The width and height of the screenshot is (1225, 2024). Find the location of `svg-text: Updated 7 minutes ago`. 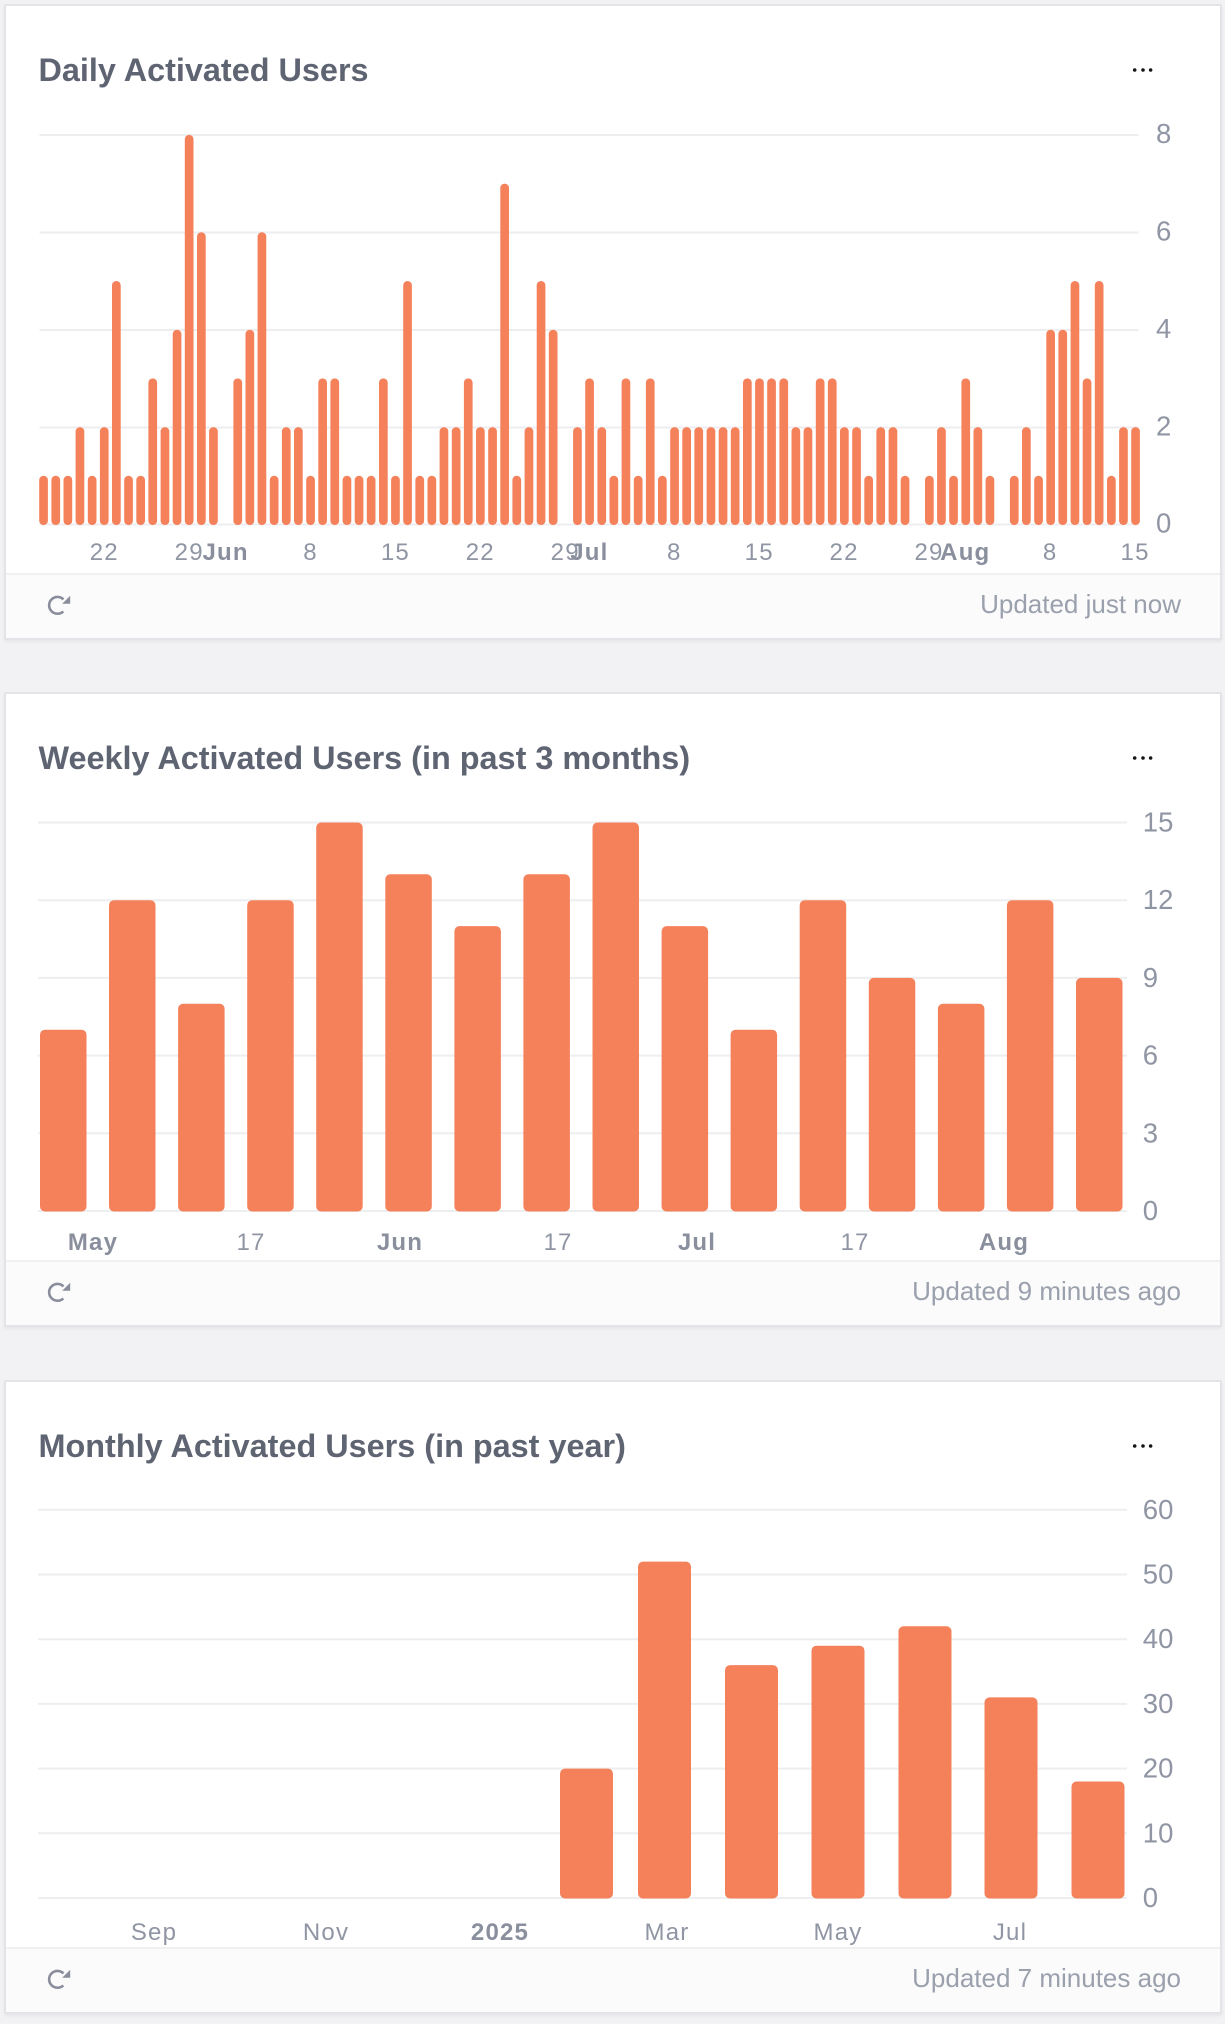

svg-text: Updated 7 minutes ago is located at coordinates (1046, 1978).